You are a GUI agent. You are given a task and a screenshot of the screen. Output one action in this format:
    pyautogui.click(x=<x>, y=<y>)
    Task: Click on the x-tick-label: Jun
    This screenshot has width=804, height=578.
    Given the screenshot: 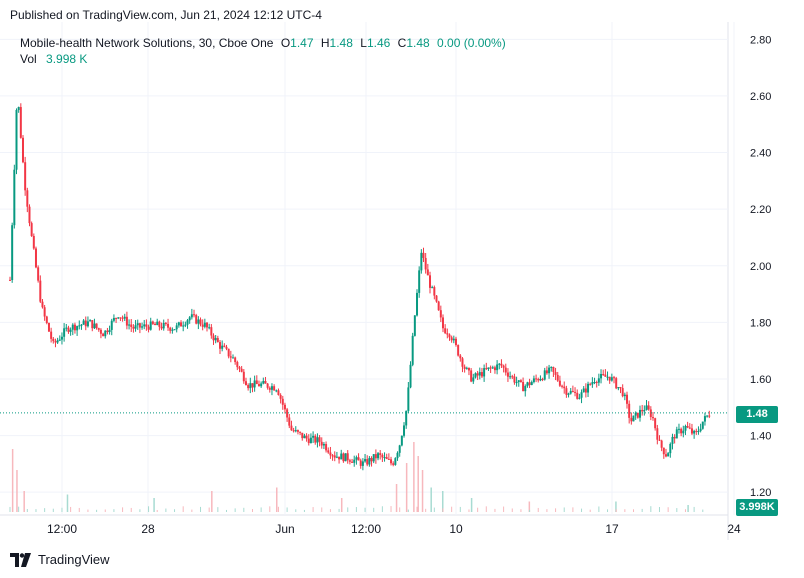 What is the action you would take?
    pyautogui.click(x=284, y=529)
    